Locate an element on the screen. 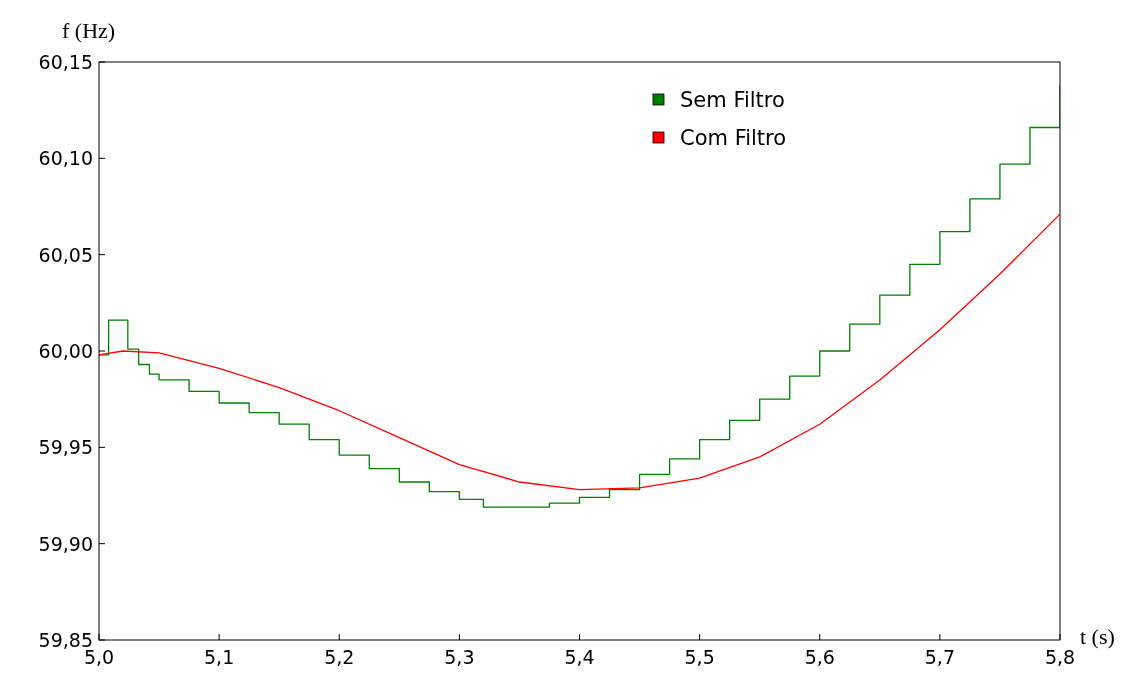 The width and height of the screenshot is (1137, 681). x-axis-title: t (s) is located at coordinates (1097, 636).